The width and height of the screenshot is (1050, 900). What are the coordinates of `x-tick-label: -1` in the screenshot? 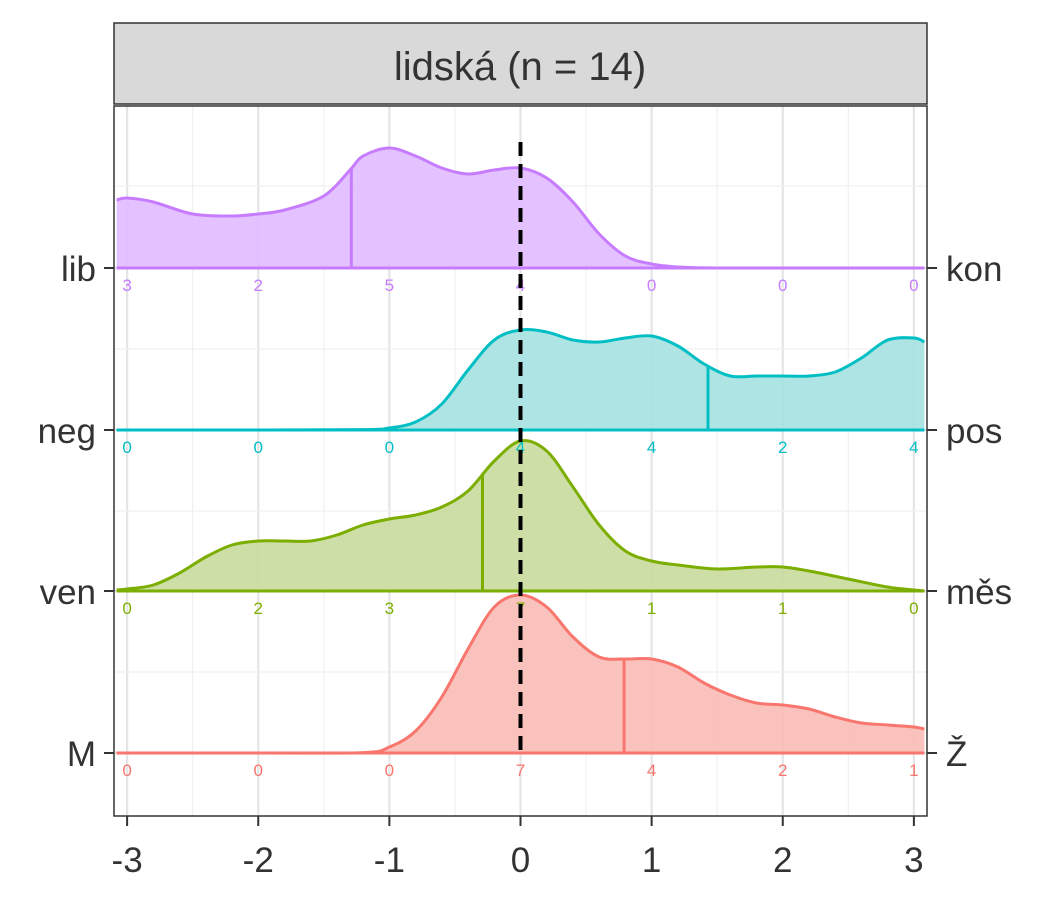 It's located at (389, 860).